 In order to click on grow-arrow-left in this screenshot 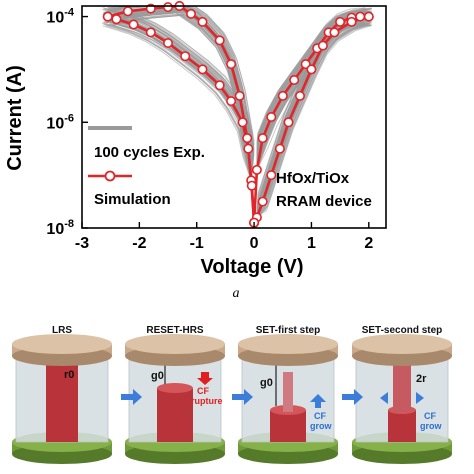, I will do `click(384, 398)`.